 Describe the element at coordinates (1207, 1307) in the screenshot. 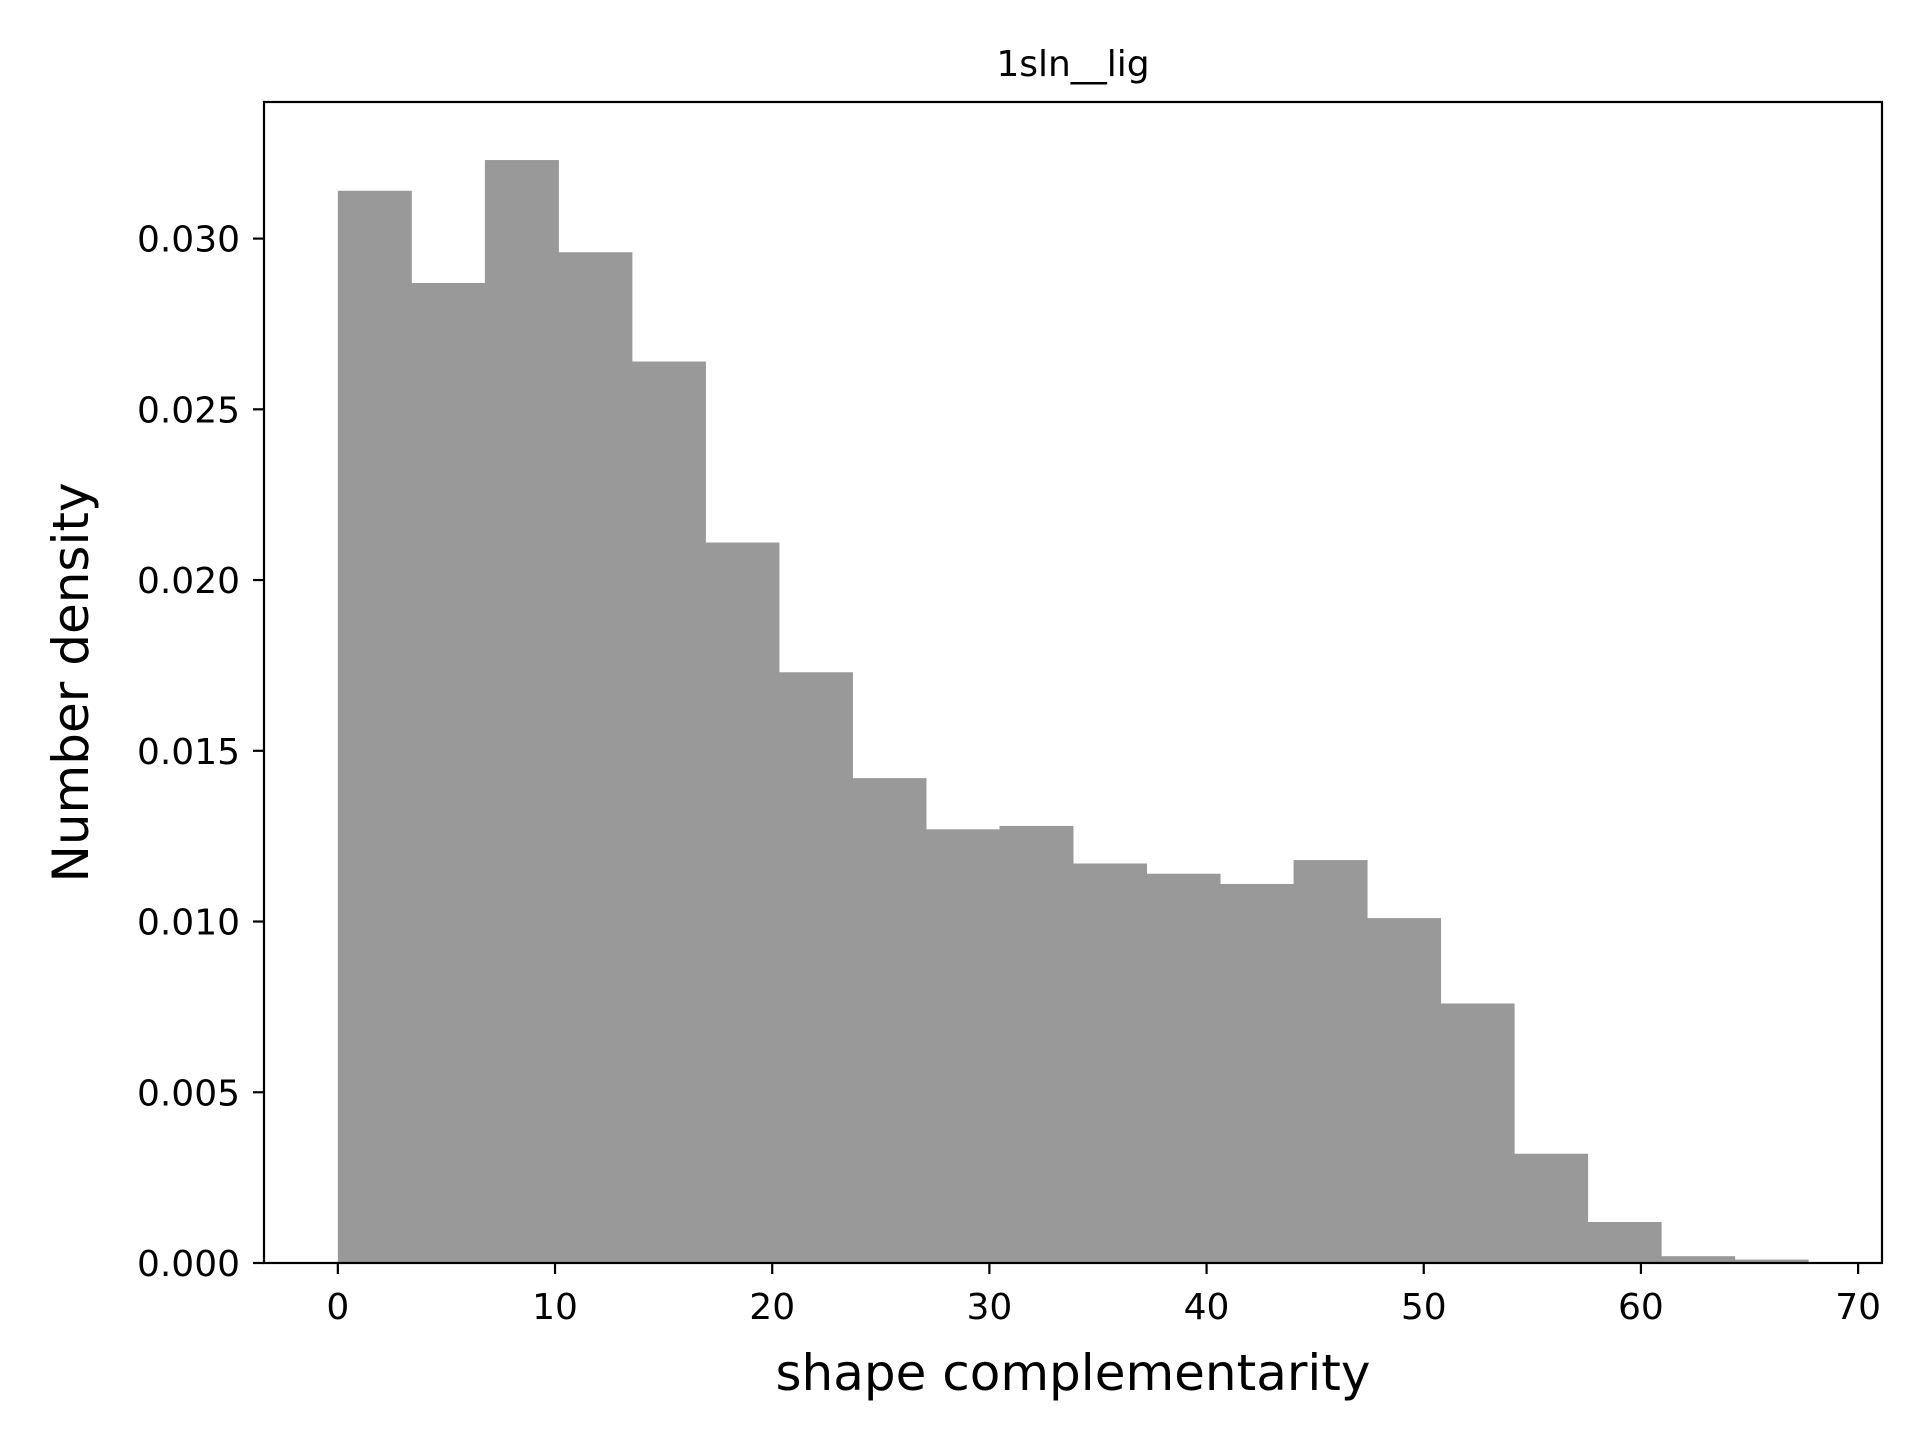

I see `x-tick-label: 40` at that location.